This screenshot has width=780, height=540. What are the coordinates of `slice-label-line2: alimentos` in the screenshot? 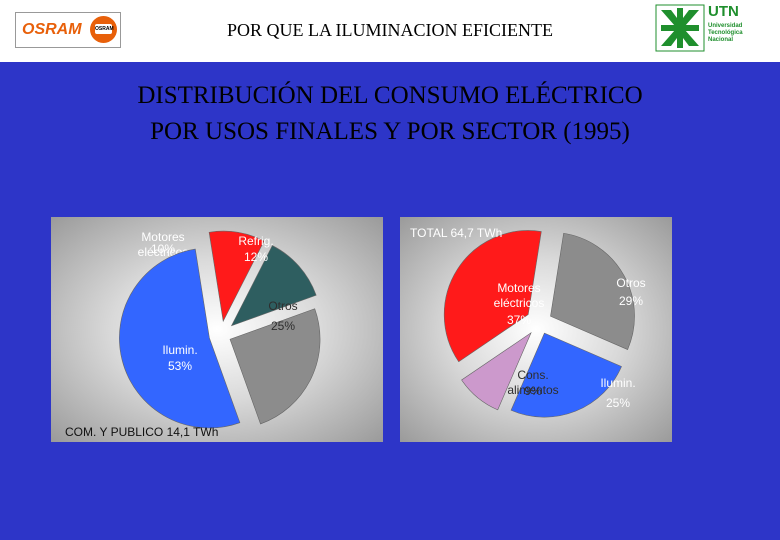 It's located at (532, 390).